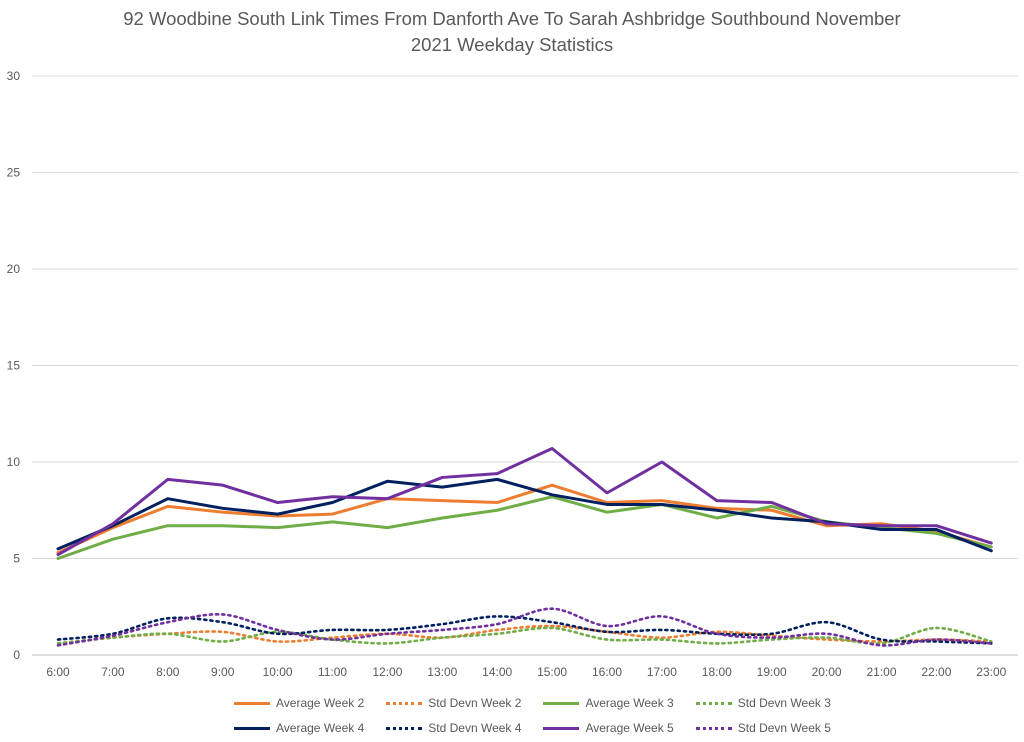  What do you see at coordinates (320, 703) in the screenshot?
I see `legend-label: Average Week 2` at bounding box center [320, 703].